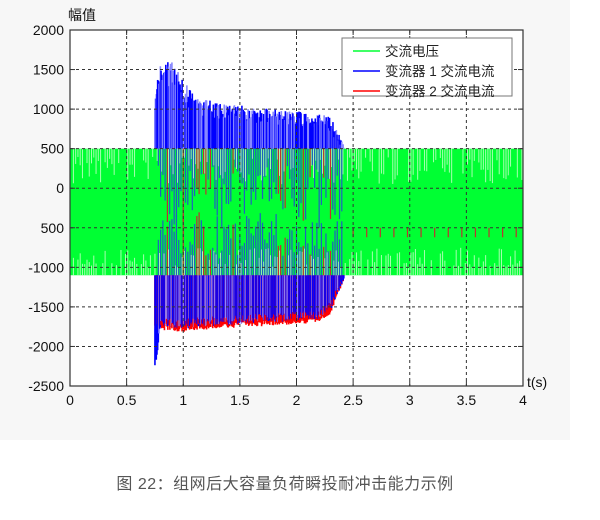 This screenshot has width=600, height=520. Describe the element at coordinates (48, 70) in the screenshot. I see `y-tick-label: 1500` at that location.